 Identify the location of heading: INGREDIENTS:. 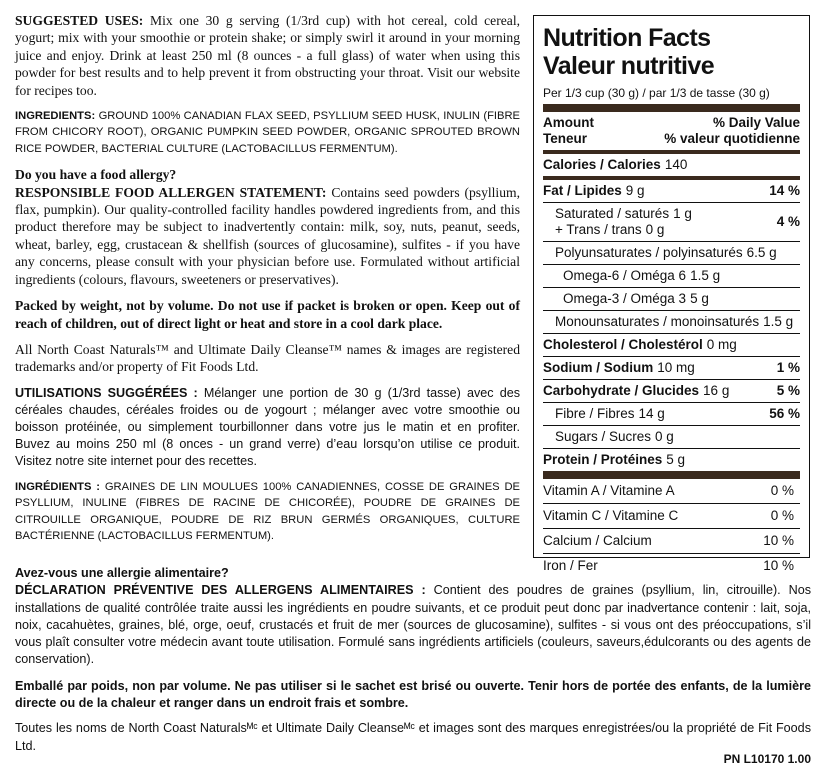
(55, 116).